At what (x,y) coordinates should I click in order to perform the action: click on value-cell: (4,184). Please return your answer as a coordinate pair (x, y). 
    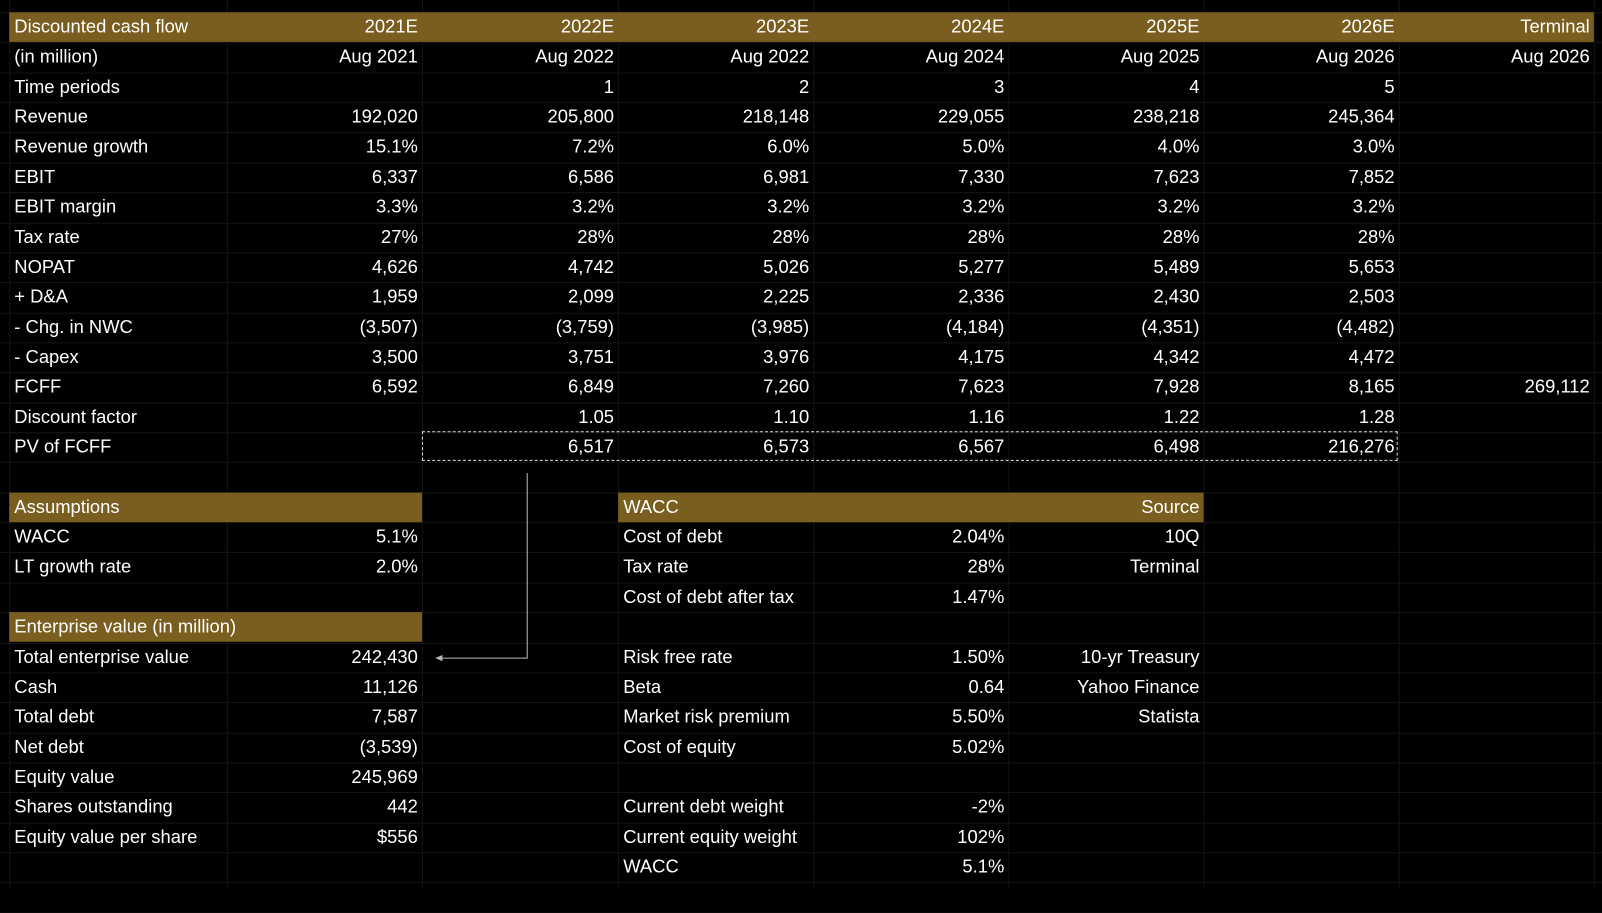
    Looking at the image, I should click on (975, 326).